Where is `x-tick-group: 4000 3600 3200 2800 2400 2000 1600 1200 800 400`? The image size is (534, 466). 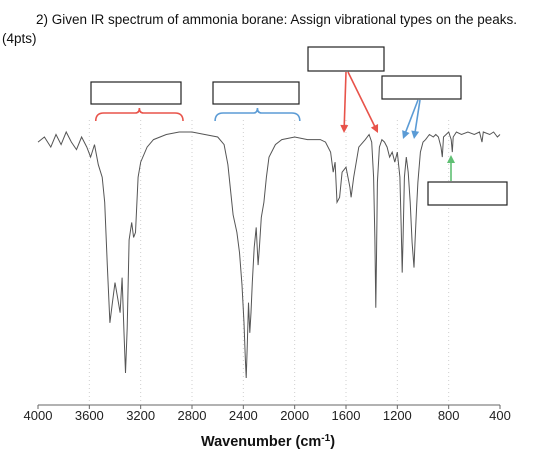 x-tick-group: 4000 3600 3200 2800 2400 2000 1600 1200 800 400 is located at coordinates (267, 414).